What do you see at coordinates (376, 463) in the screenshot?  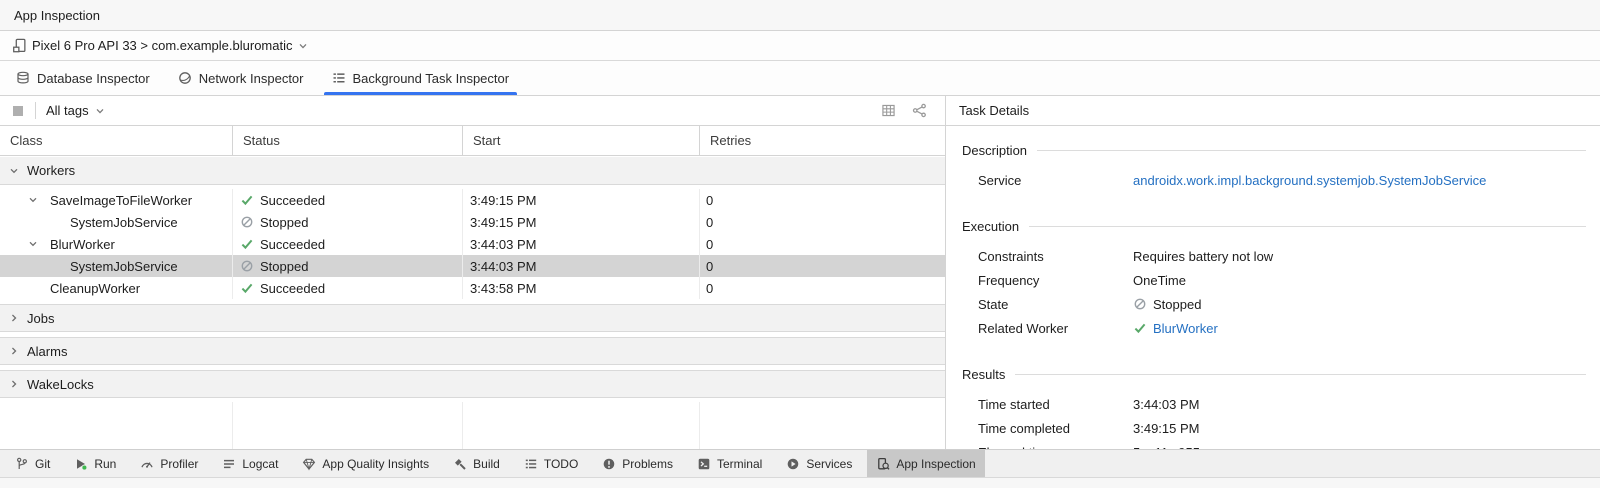 I see `bottom-tab-label: App Quality Insights` at bounding box center [376, 463].